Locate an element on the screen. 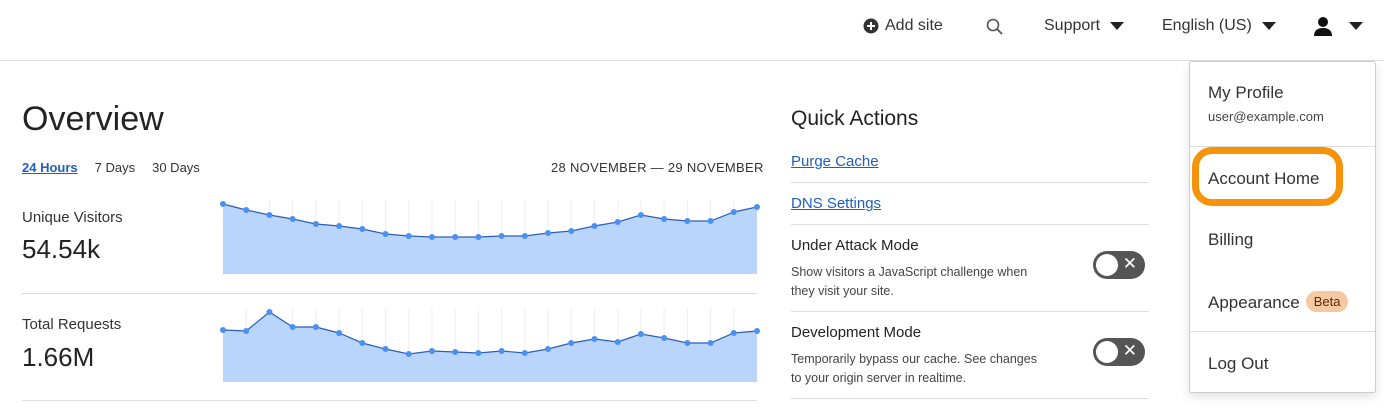 This screenshot has width=1384, height=414. top-bar: Add site Support English (US) is located at coordinates (692, 30).